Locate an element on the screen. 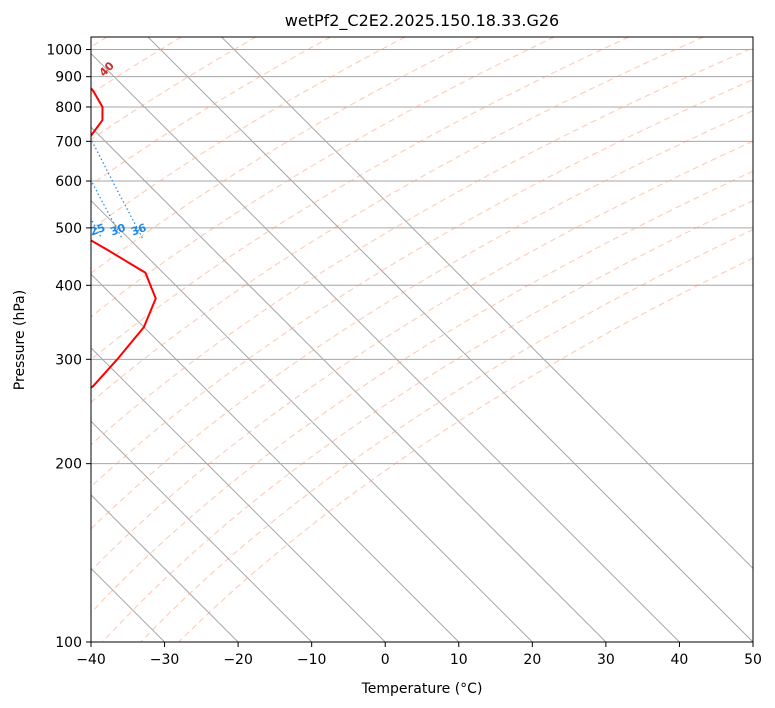 The width and height of the screenshot is (775, 708). isotherm-label: 20 is located at coordinates (28, 138).